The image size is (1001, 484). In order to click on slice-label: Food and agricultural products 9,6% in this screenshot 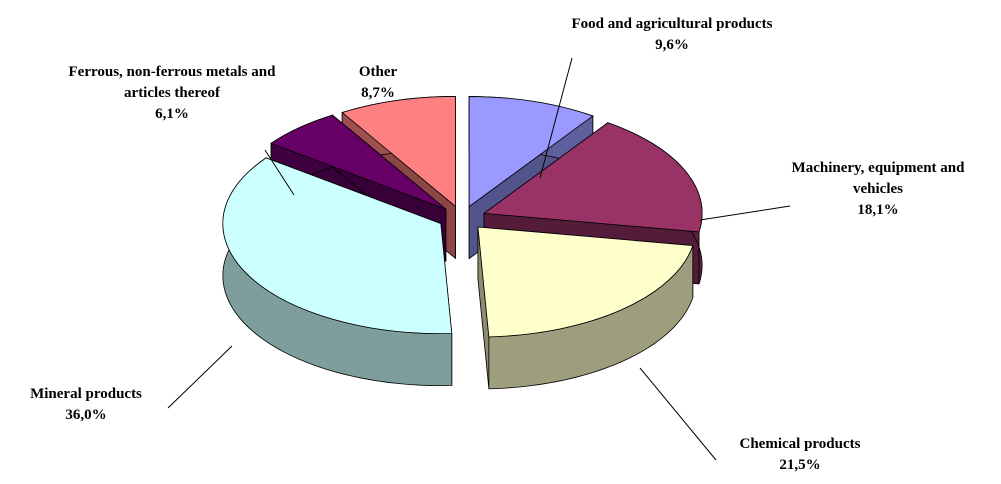, I will do `click(672, 35)`.